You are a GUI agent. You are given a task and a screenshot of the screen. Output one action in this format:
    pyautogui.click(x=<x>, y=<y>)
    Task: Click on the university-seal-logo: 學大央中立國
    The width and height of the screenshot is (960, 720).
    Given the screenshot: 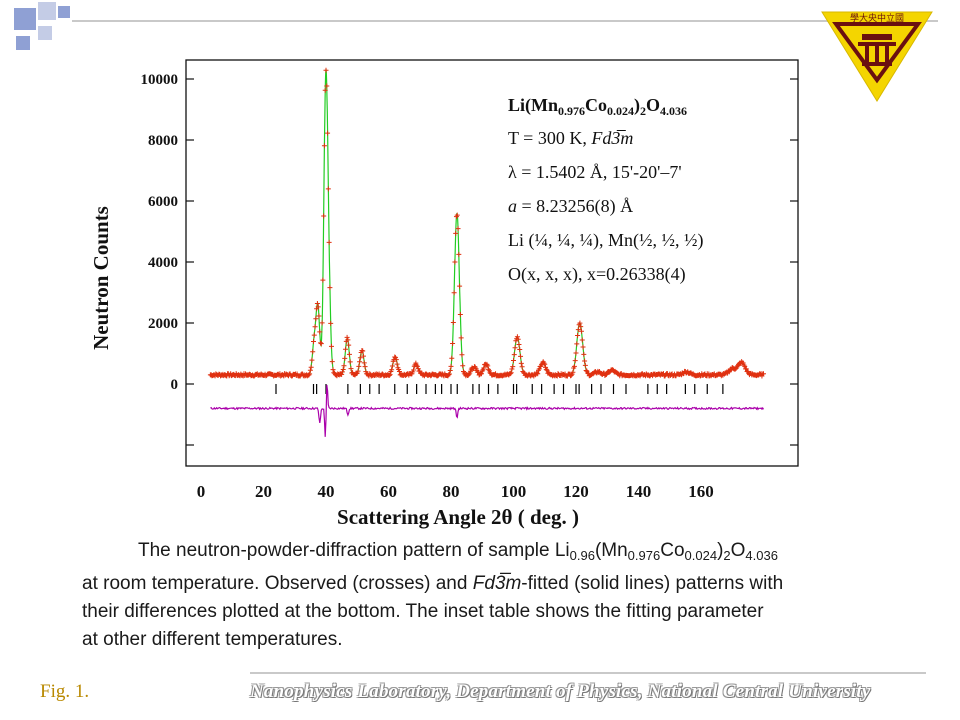 What is the action you would take?
    pyautogui.click(x=877, y=56)
    